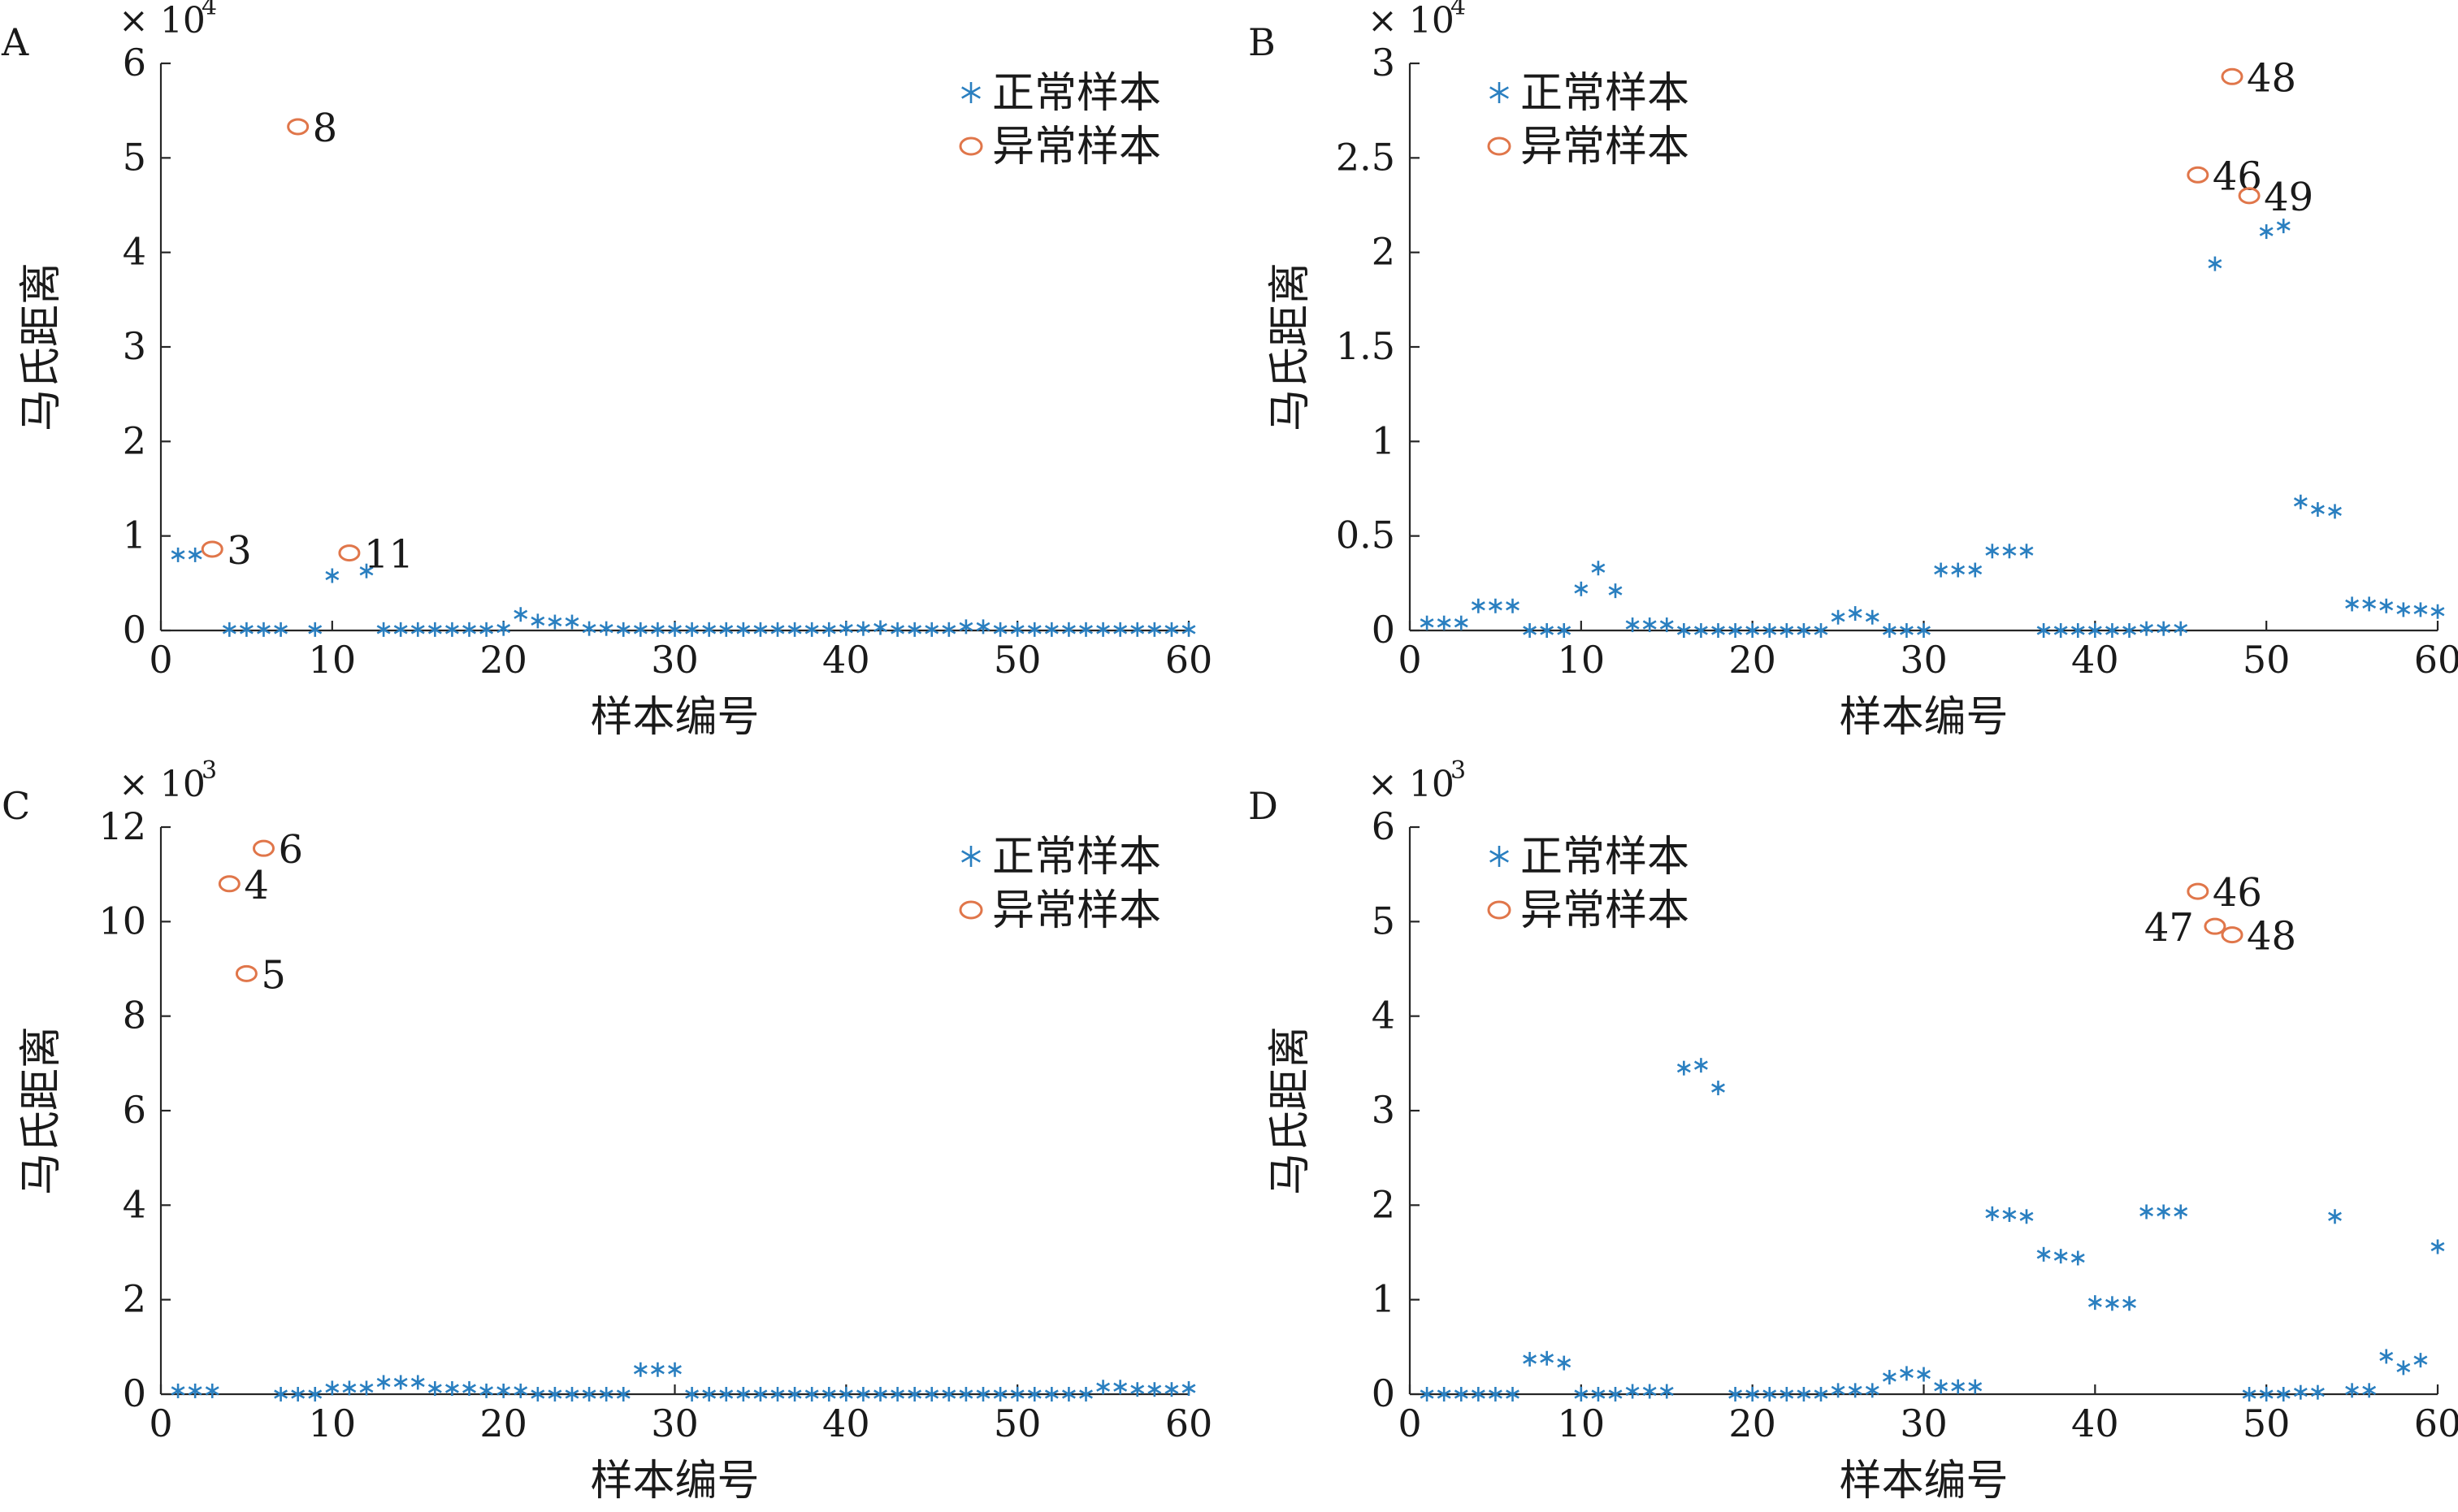  Describe the element at coordinates (1383, 1110) in the screenshot. I see `y-tick-label: 3` at that location.